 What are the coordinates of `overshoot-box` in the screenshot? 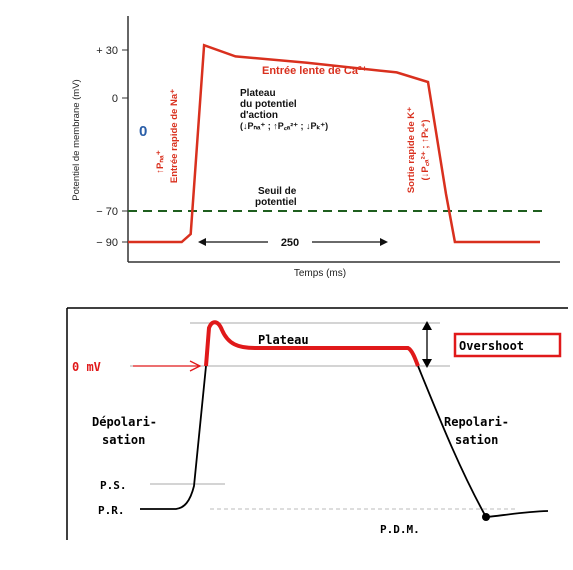 It's located at (507, 345).